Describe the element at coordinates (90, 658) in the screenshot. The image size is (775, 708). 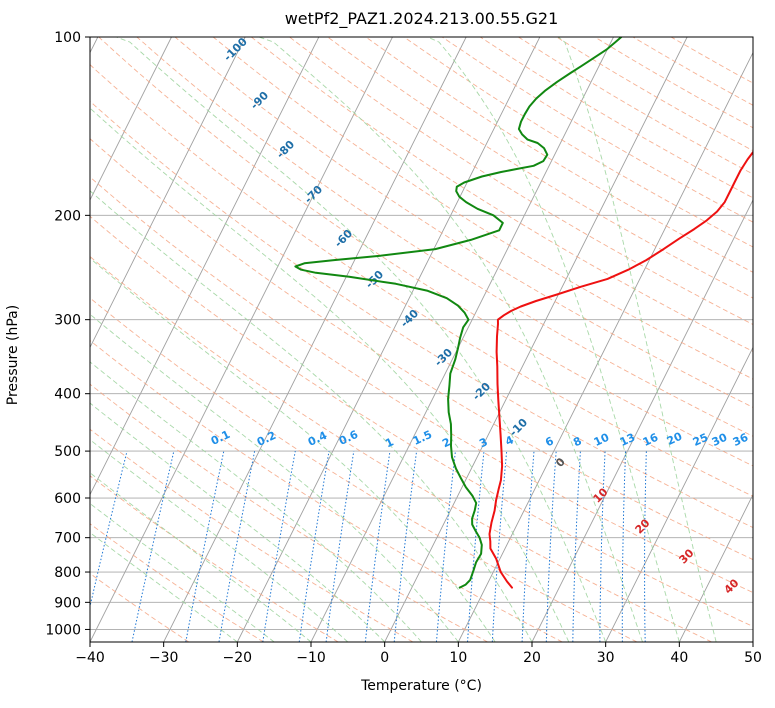
I see `x-tick-label: −40` at that location.